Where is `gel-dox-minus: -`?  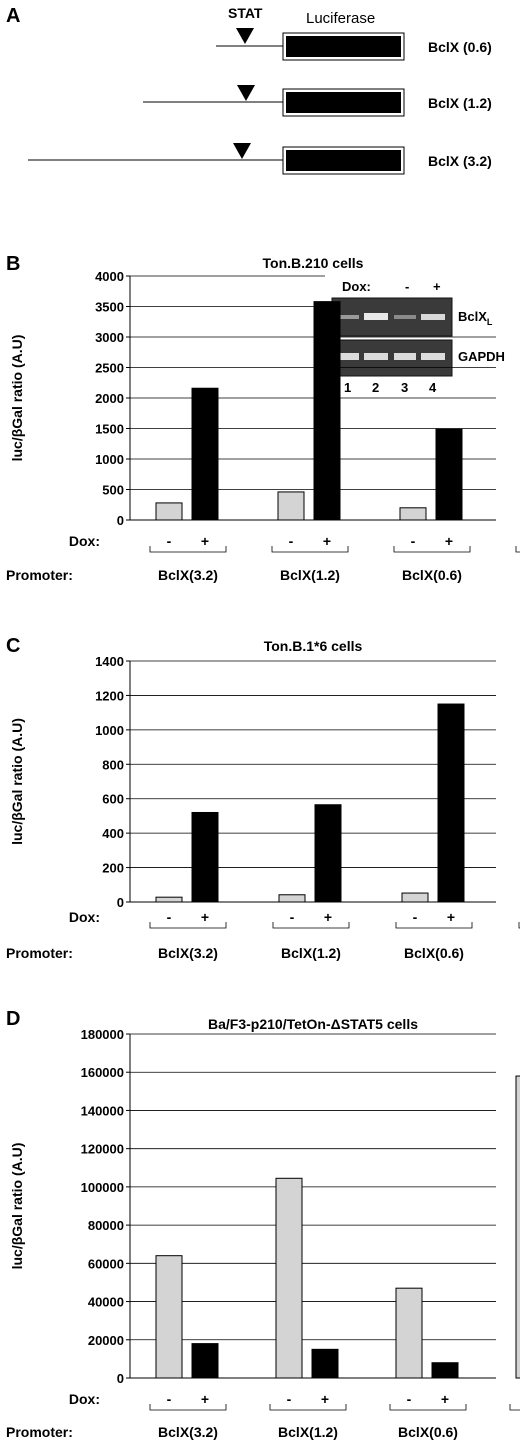
gel-dox-minus: - is located at coordinates (407, 286).